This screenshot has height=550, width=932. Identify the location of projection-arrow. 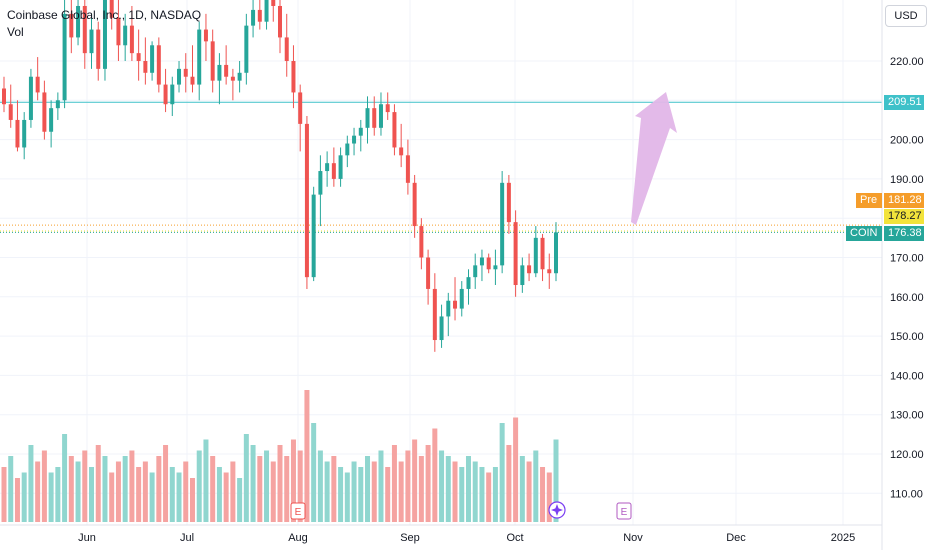
(654, 158).